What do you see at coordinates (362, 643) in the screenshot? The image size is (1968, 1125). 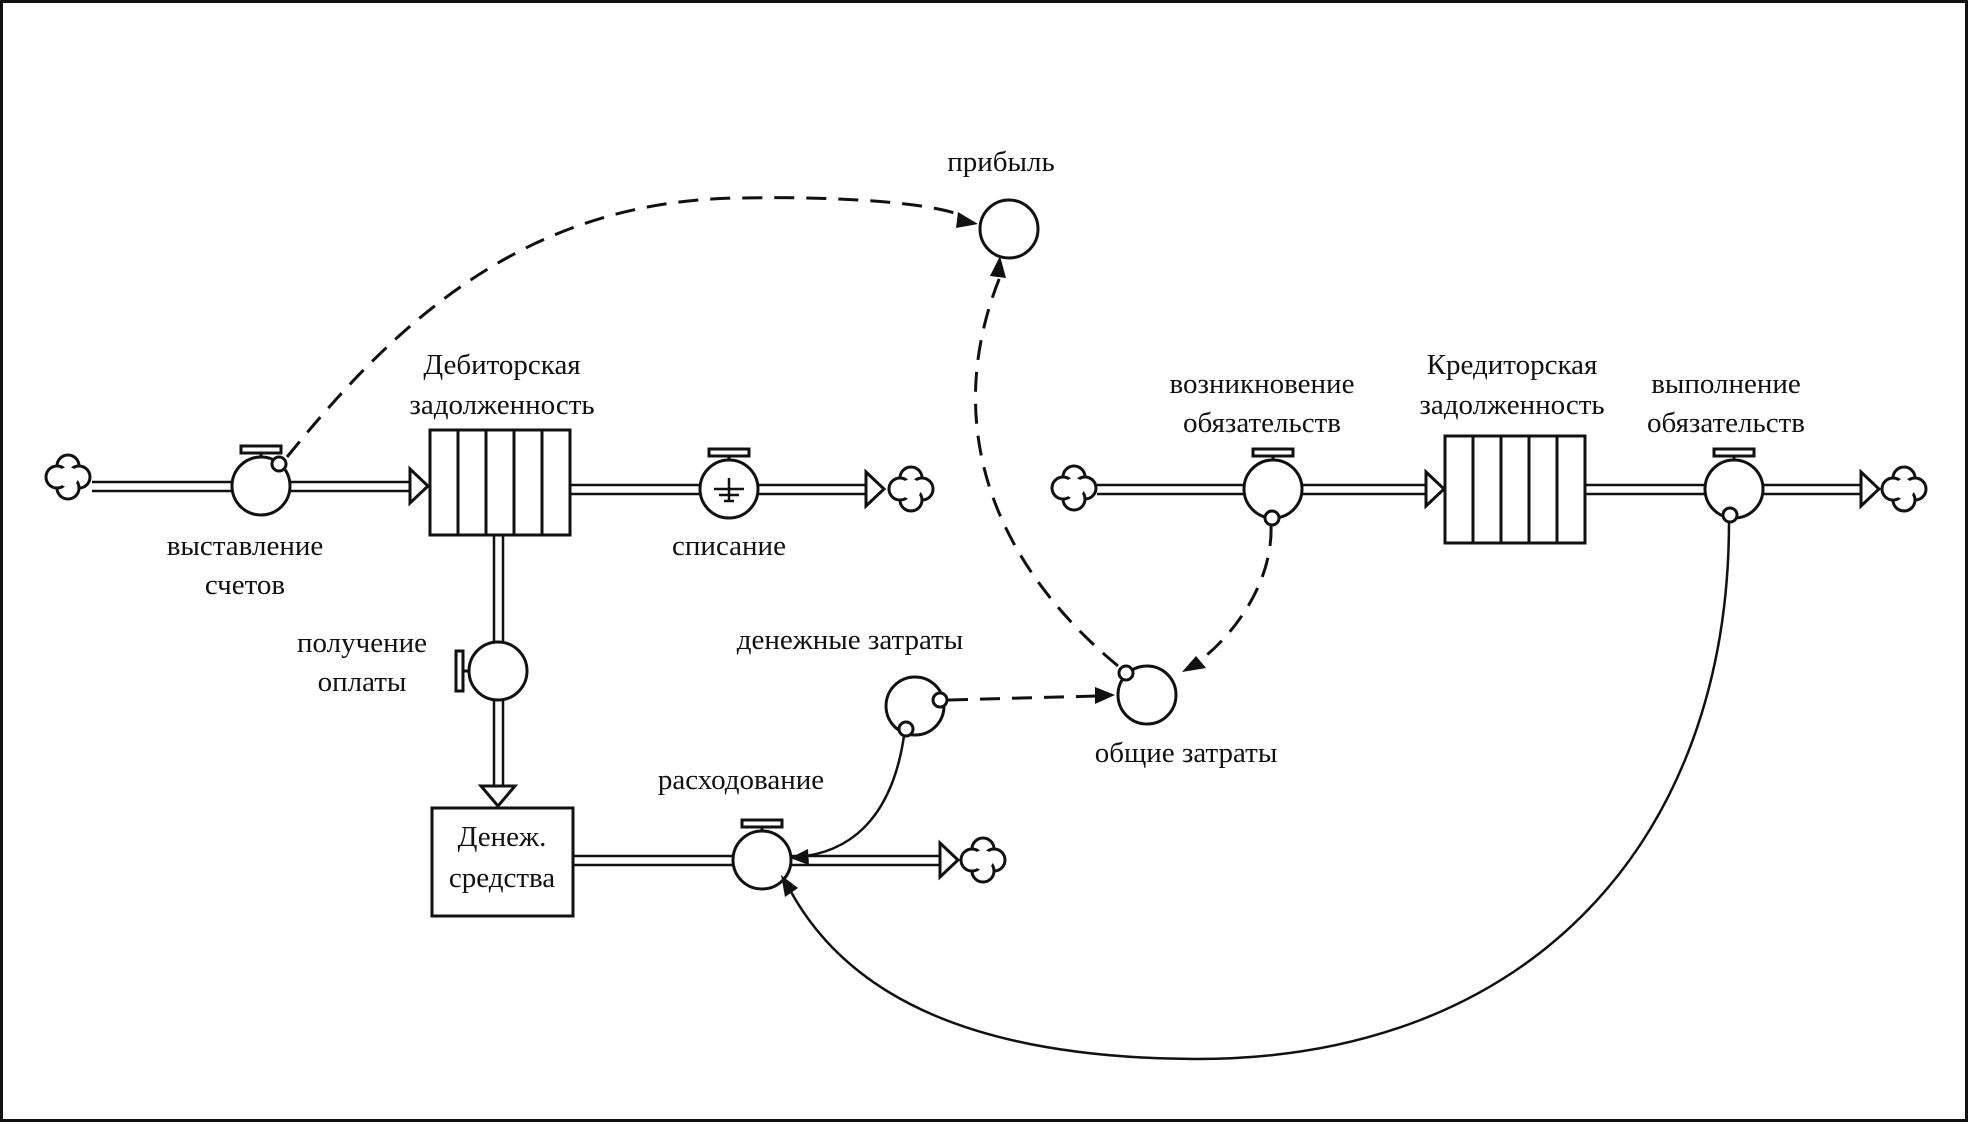 I see `label-payment-line1: получение` at bounding box center [362, 643].